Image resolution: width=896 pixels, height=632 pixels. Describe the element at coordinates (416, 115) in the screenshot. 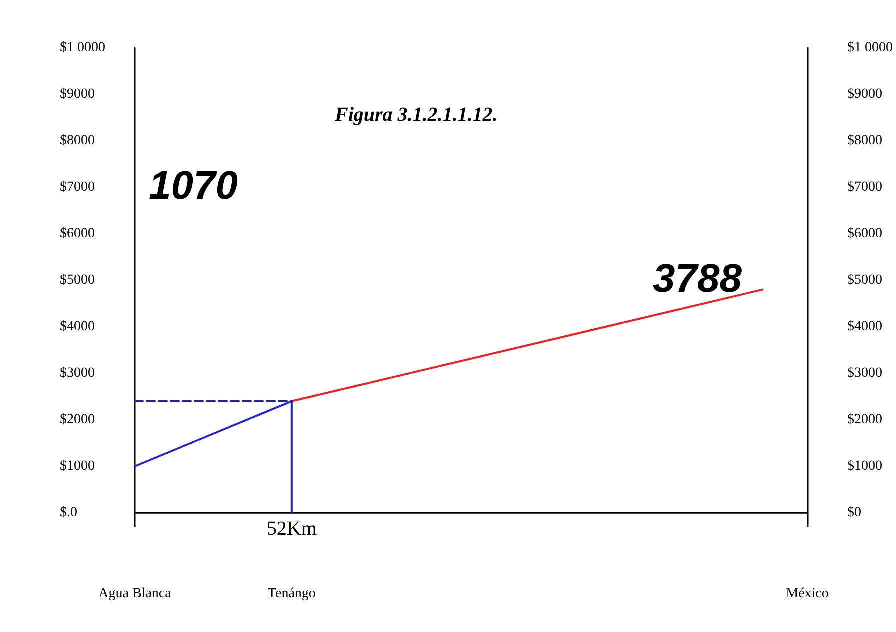

I see `text: Figura 3.1.2.1.1.12.` at that location.